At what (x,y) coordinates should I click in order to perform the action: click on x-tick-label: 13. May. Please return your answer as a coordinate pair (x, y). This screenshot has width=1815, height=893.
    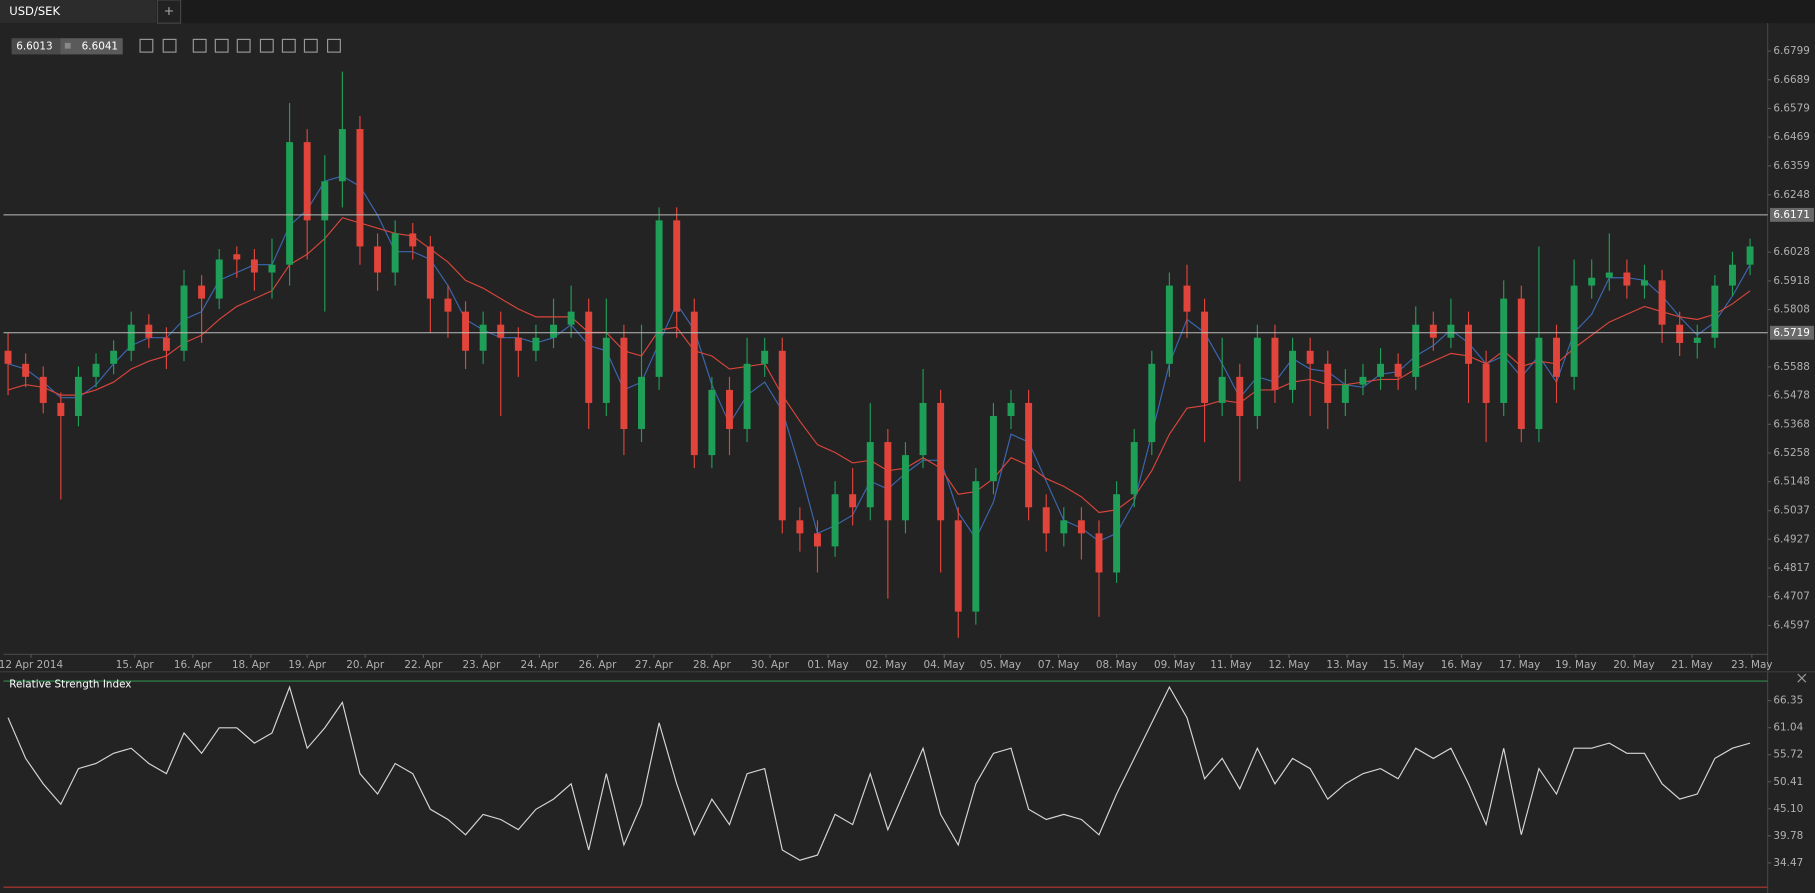
    Looking at the image, I should click on (1346, 665).